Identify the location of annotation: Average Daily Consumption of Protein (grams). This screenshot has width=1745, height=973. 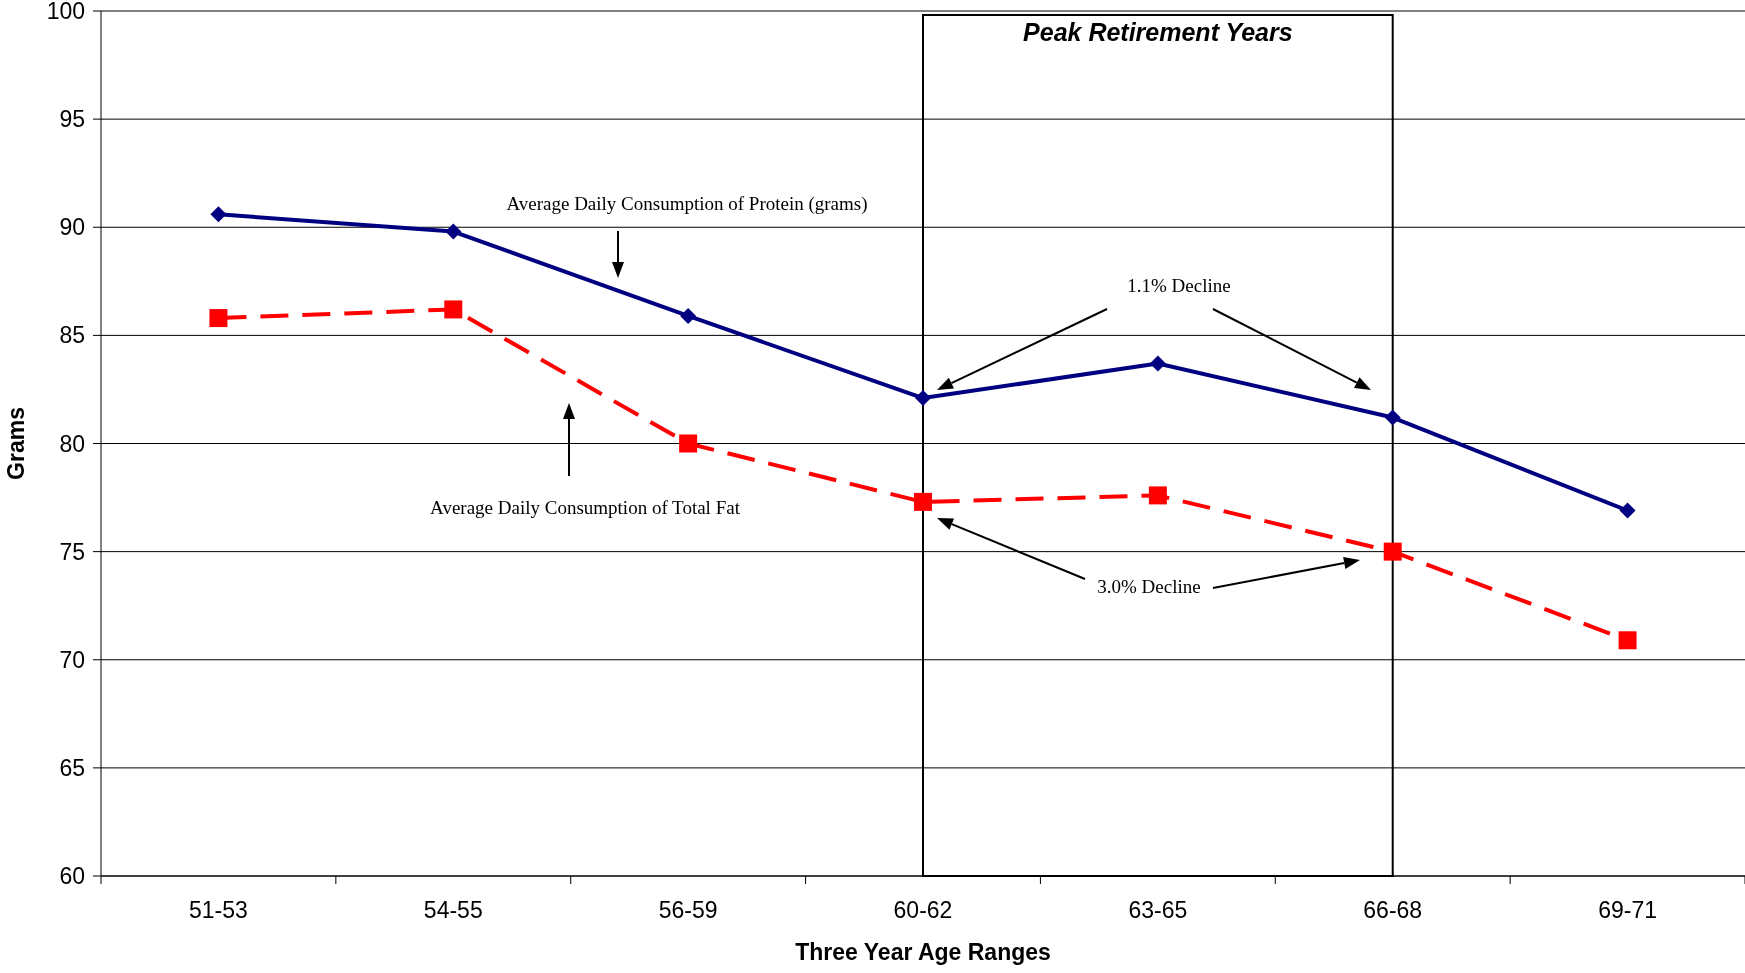
(687, 204).